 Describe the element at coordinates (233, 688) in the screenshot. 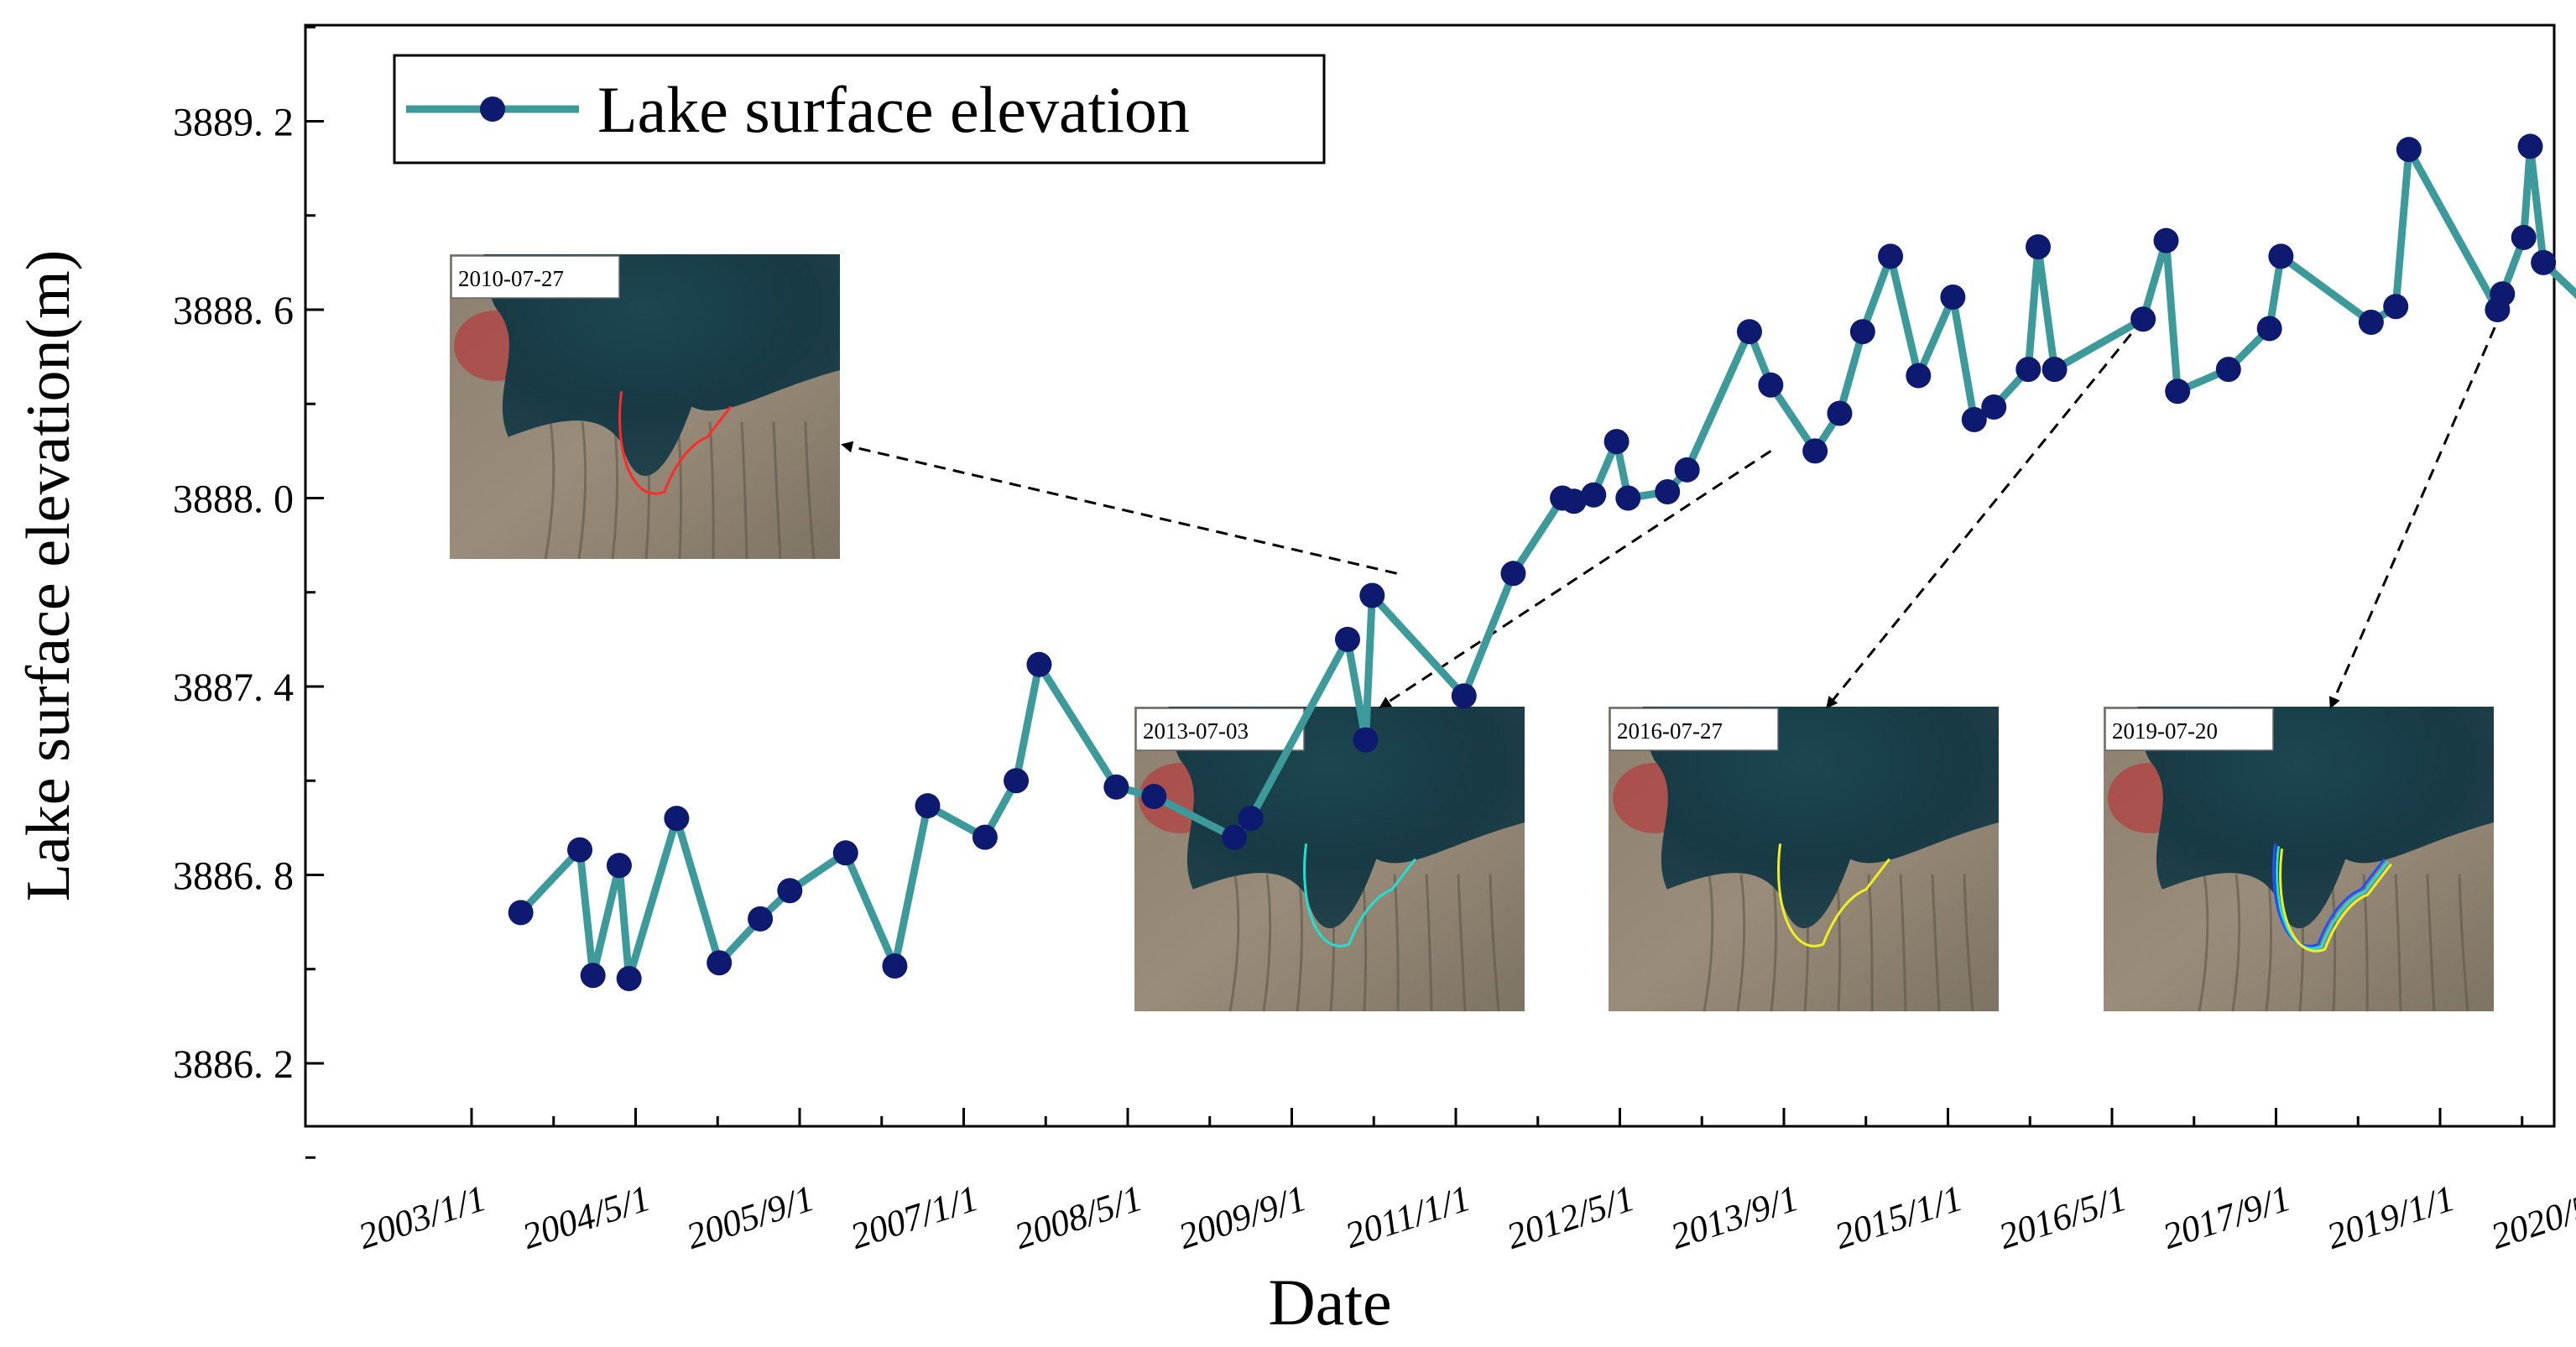

I see `y-tick-label: 3887. 4` at that location.